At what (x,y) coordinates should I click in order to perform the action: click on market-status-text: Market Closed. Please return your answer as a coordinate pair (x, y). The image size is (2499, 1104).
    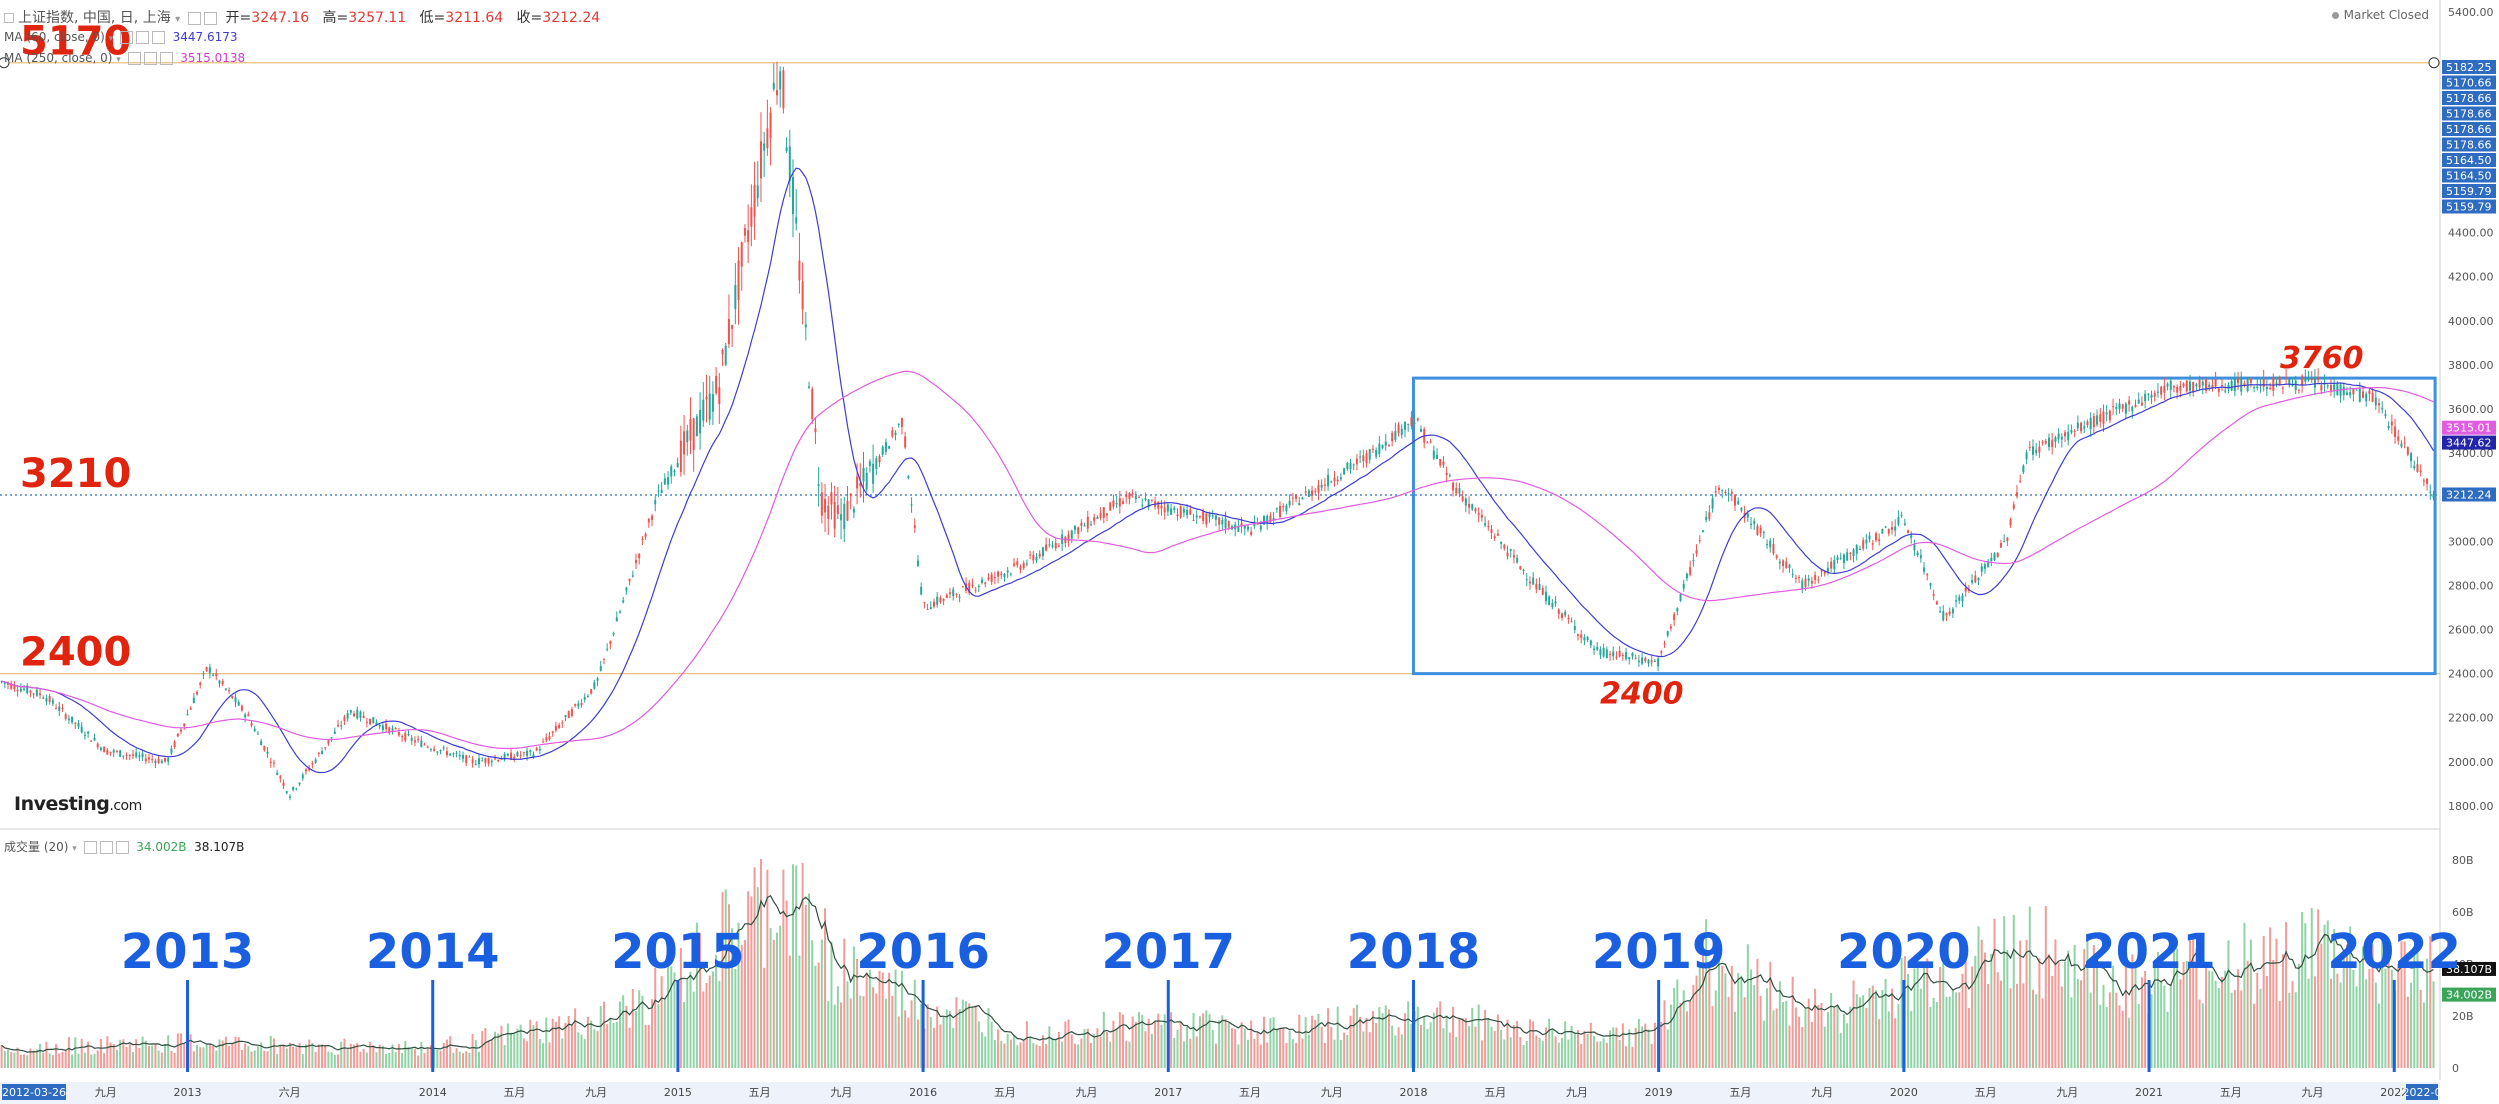
    Looking at the image, I should click on (2386, 15).